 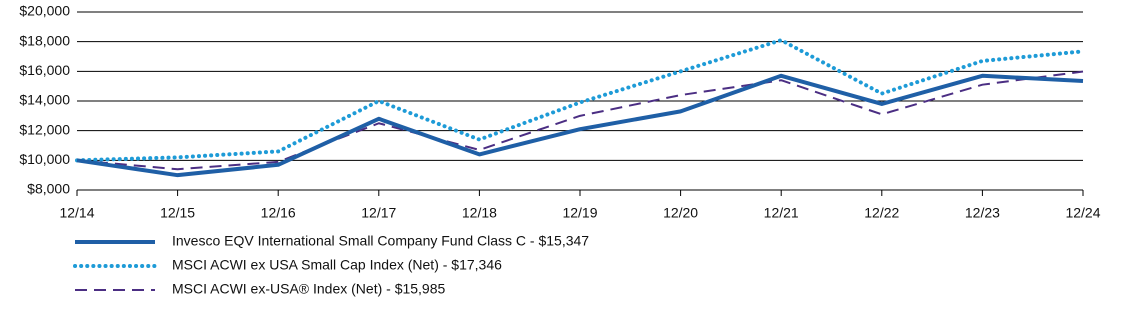 I want to click on x-tick-label: 12/21, so click(x=781, y=213).